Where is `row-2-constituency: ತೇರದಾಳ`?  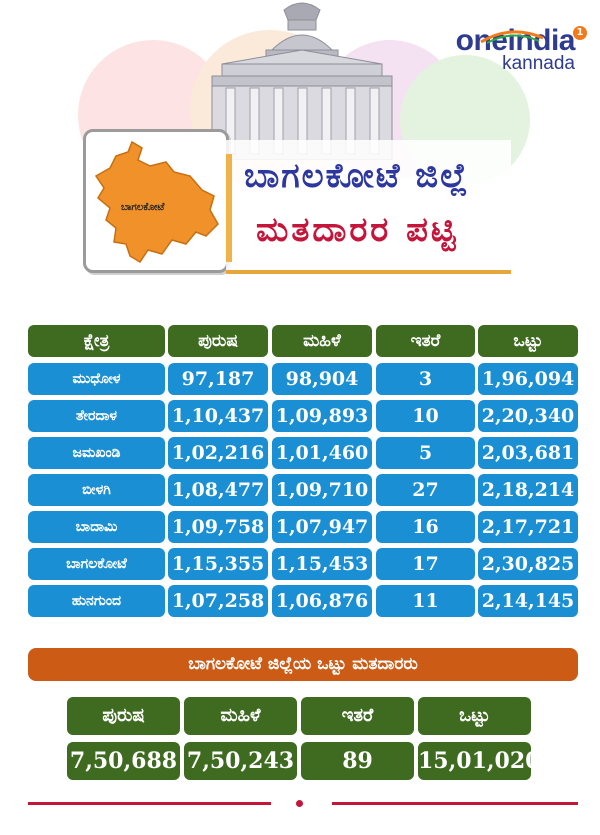
row-2-constituency: ತೇರದಾಳ is located at coordinates (96, 416).